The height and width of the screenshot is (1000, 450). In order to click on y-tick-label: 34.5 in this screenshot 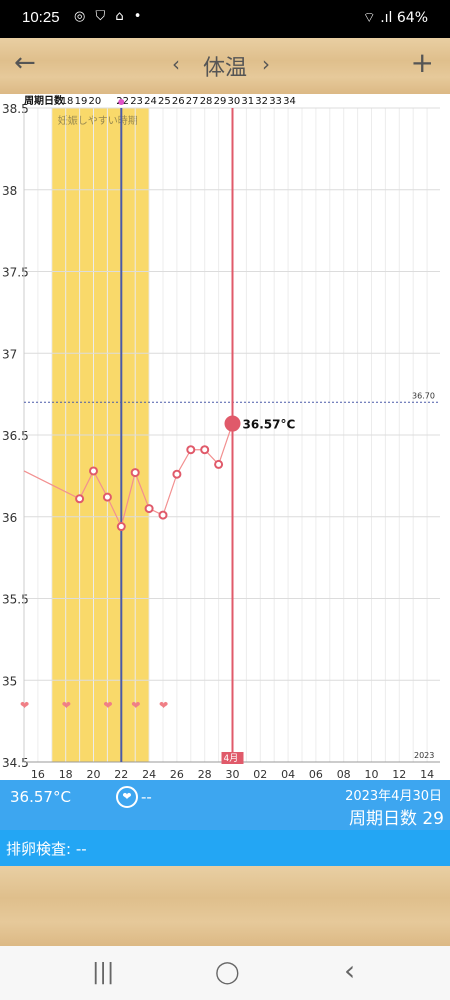, I will do `click(15, 763)`.